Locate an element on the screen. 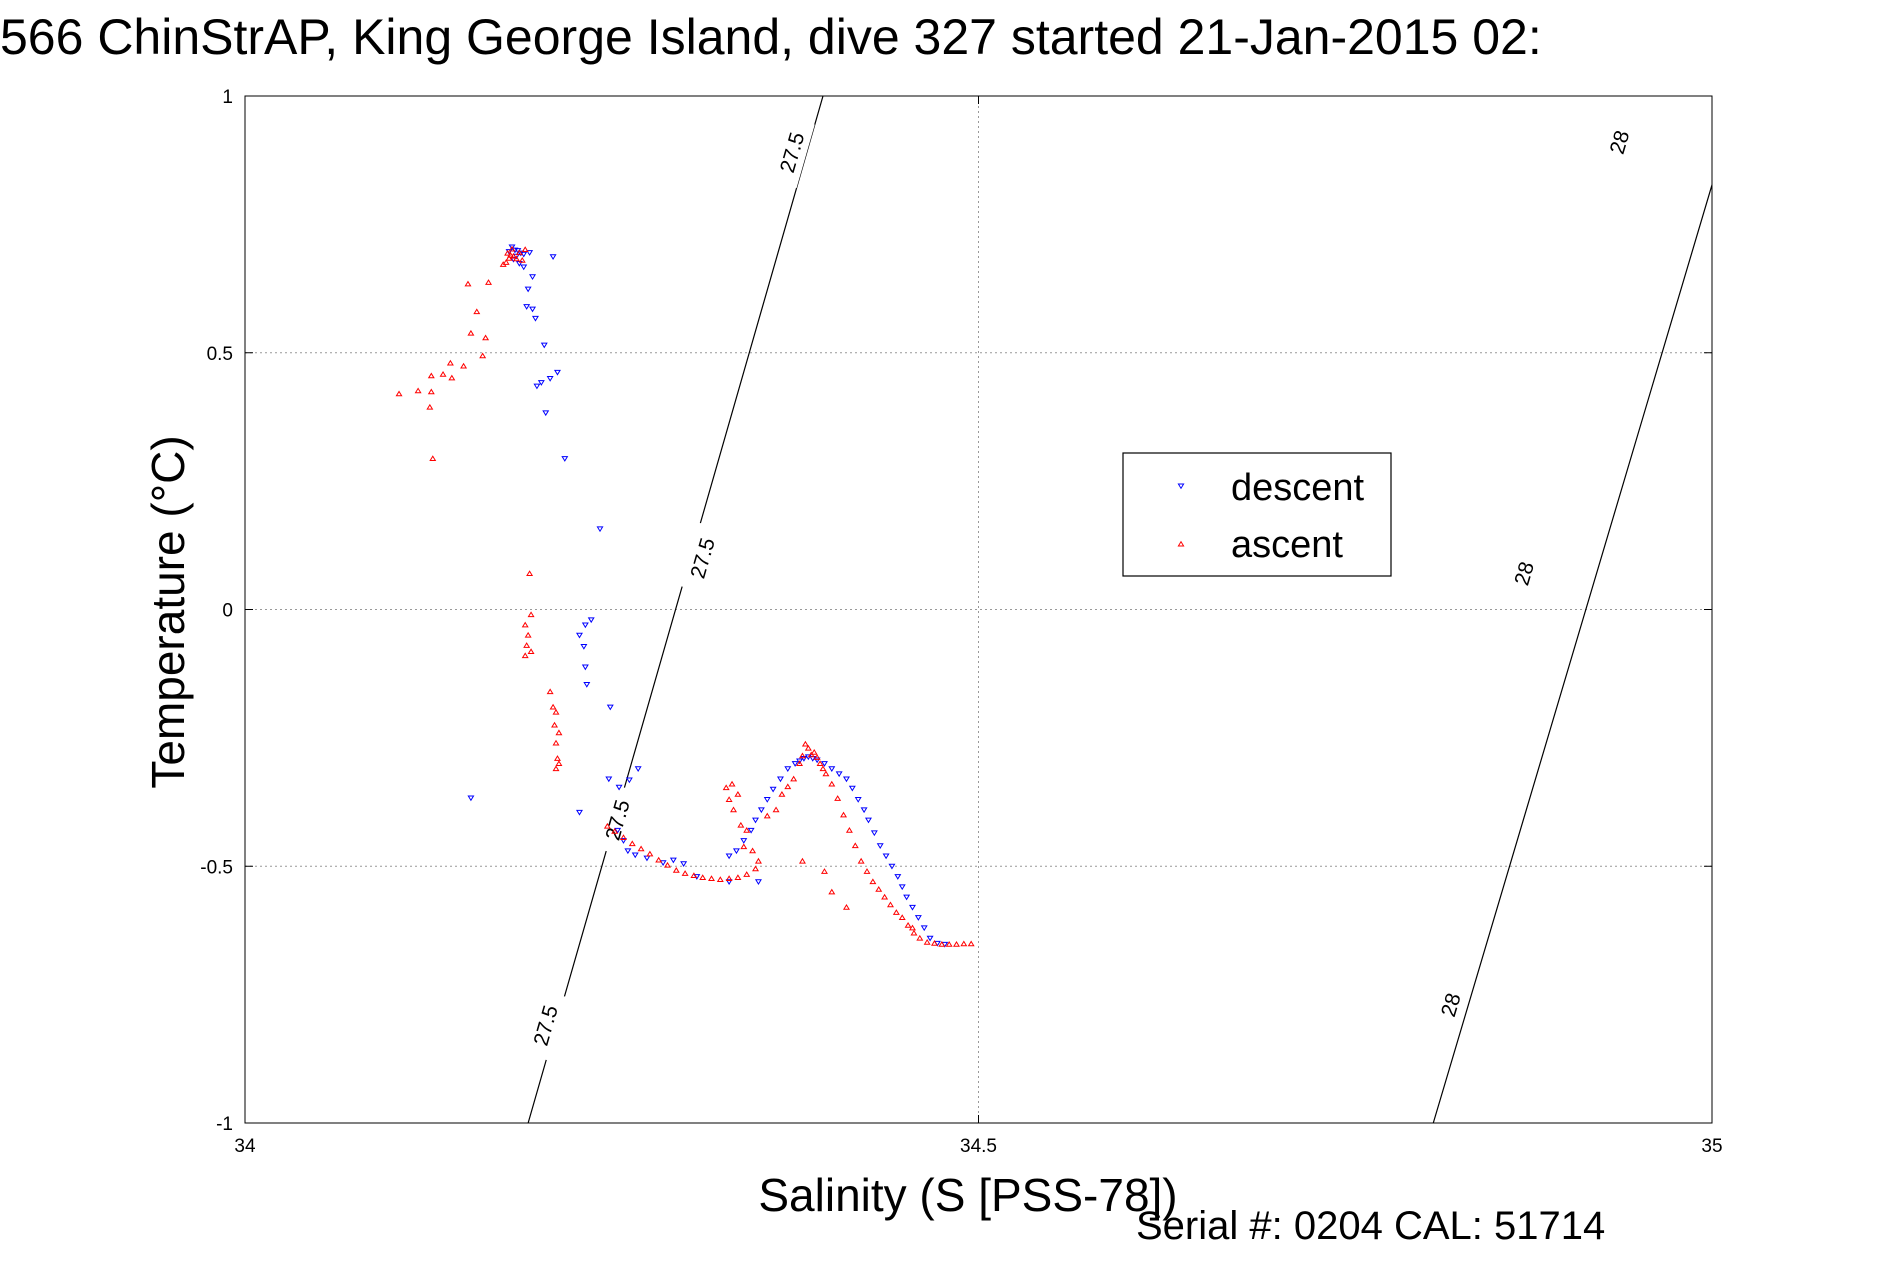 This screenshot has height=1262, width=1891. y-tick-label: 1 is located at coordinates (227, 97).